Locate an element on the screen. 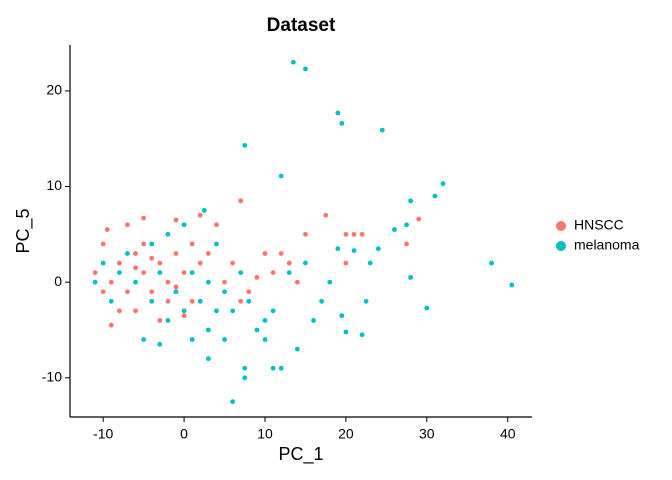  y-tick-label: 0 is located at coordinates (58, 281).